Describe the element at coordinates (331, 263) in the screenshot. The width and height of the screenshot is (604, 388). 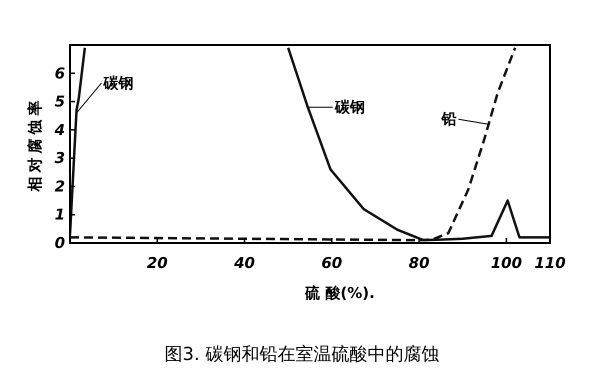
I see `x-tick-label: 60` at that location.